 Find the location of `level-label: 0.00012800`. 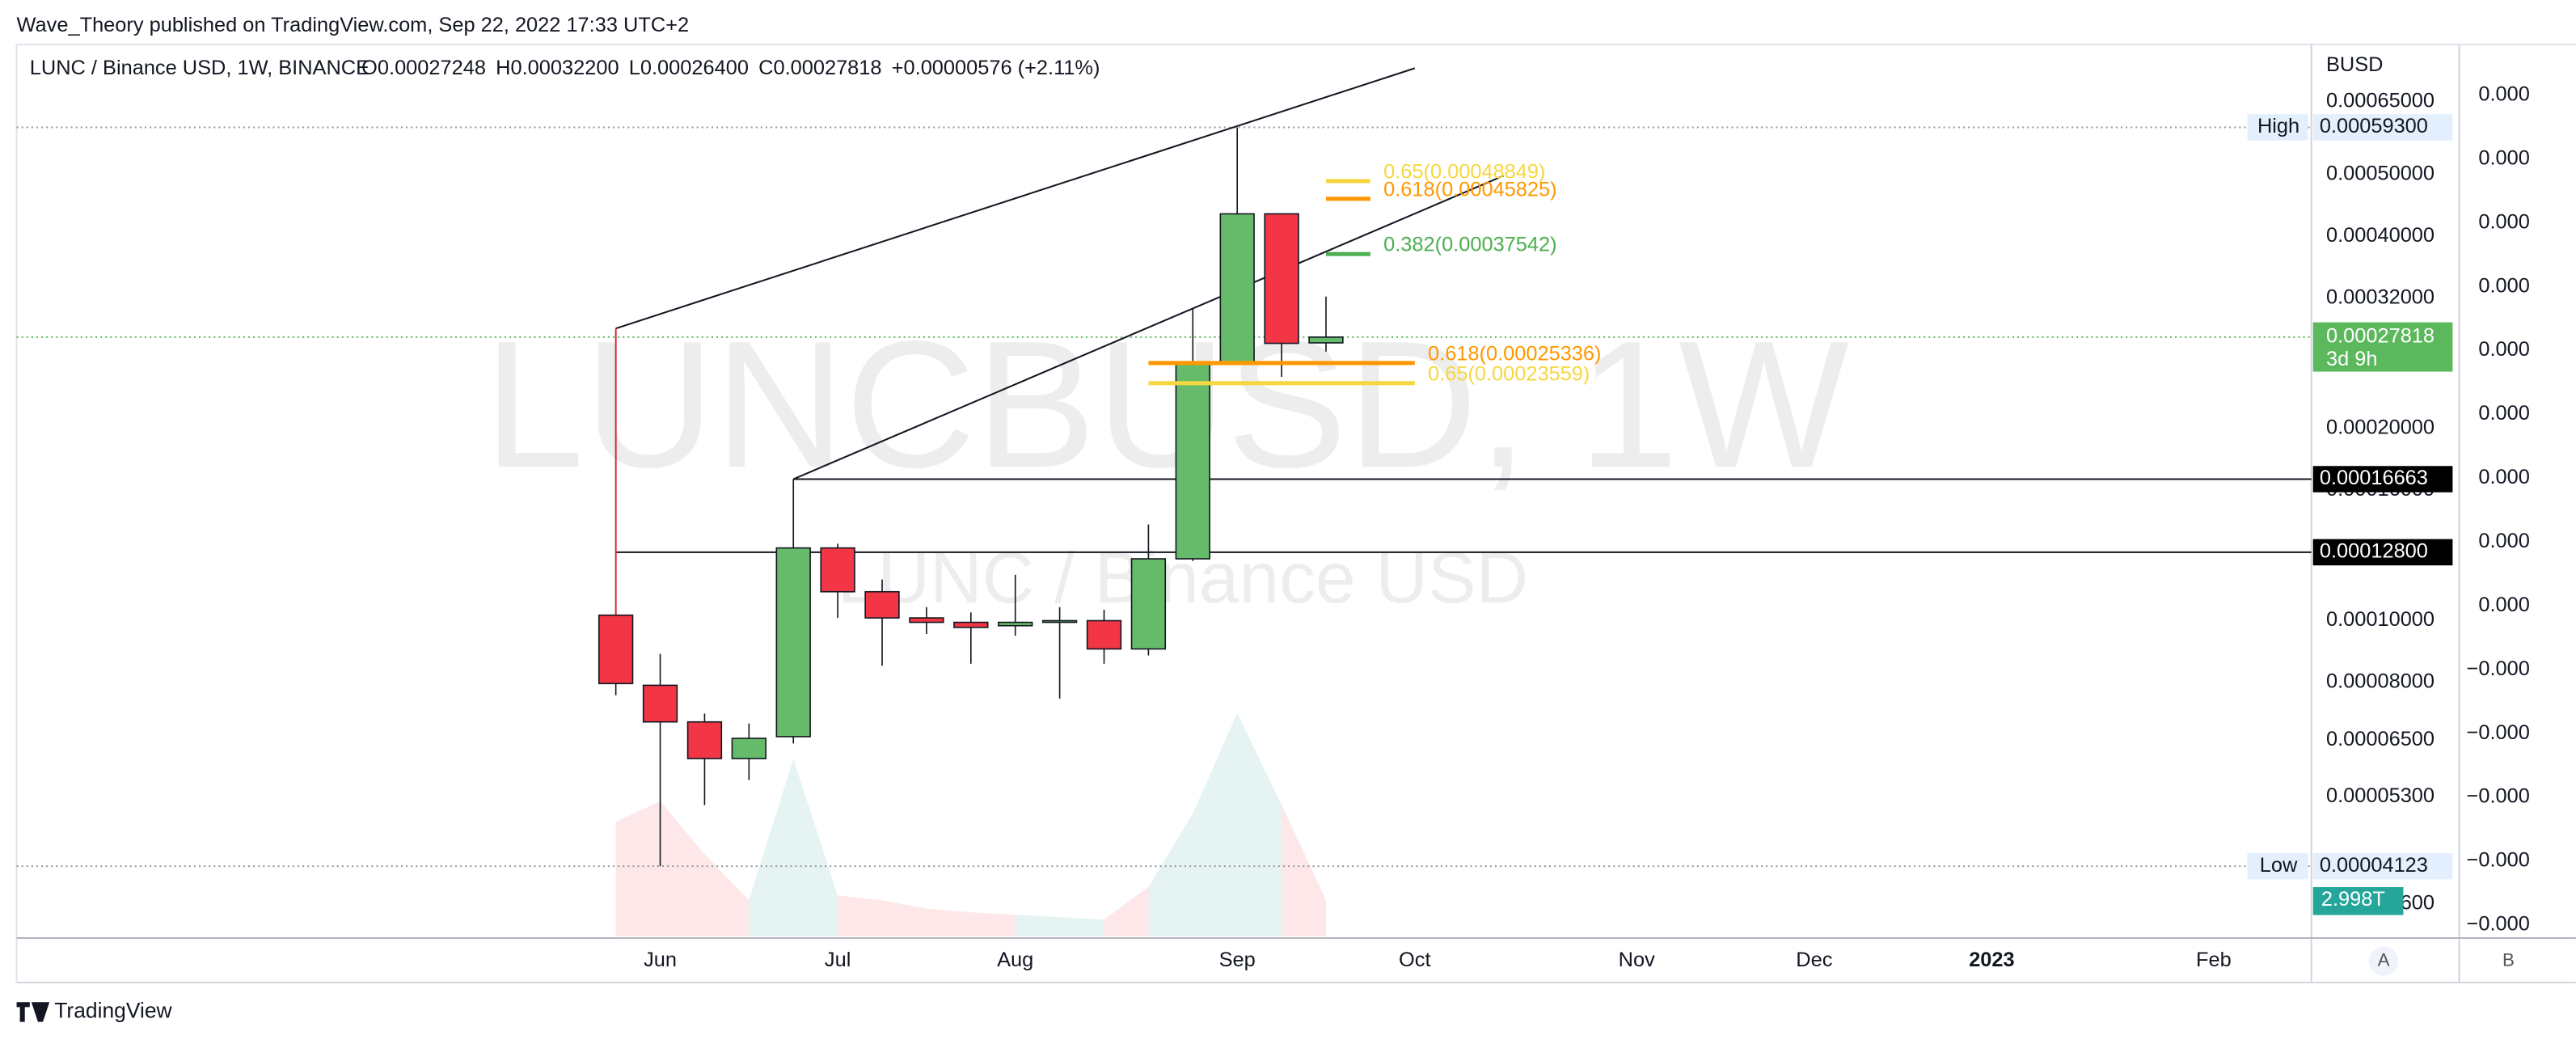

level-label: 0.00012800 is located at coordinates (2374, 551).